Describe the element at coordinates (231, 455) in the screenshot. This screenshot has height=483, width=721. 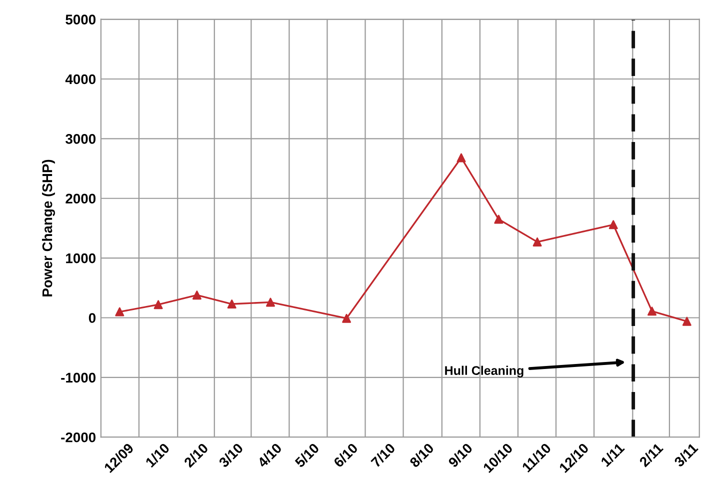
I see `x-tick-label: 3/10` at that location.